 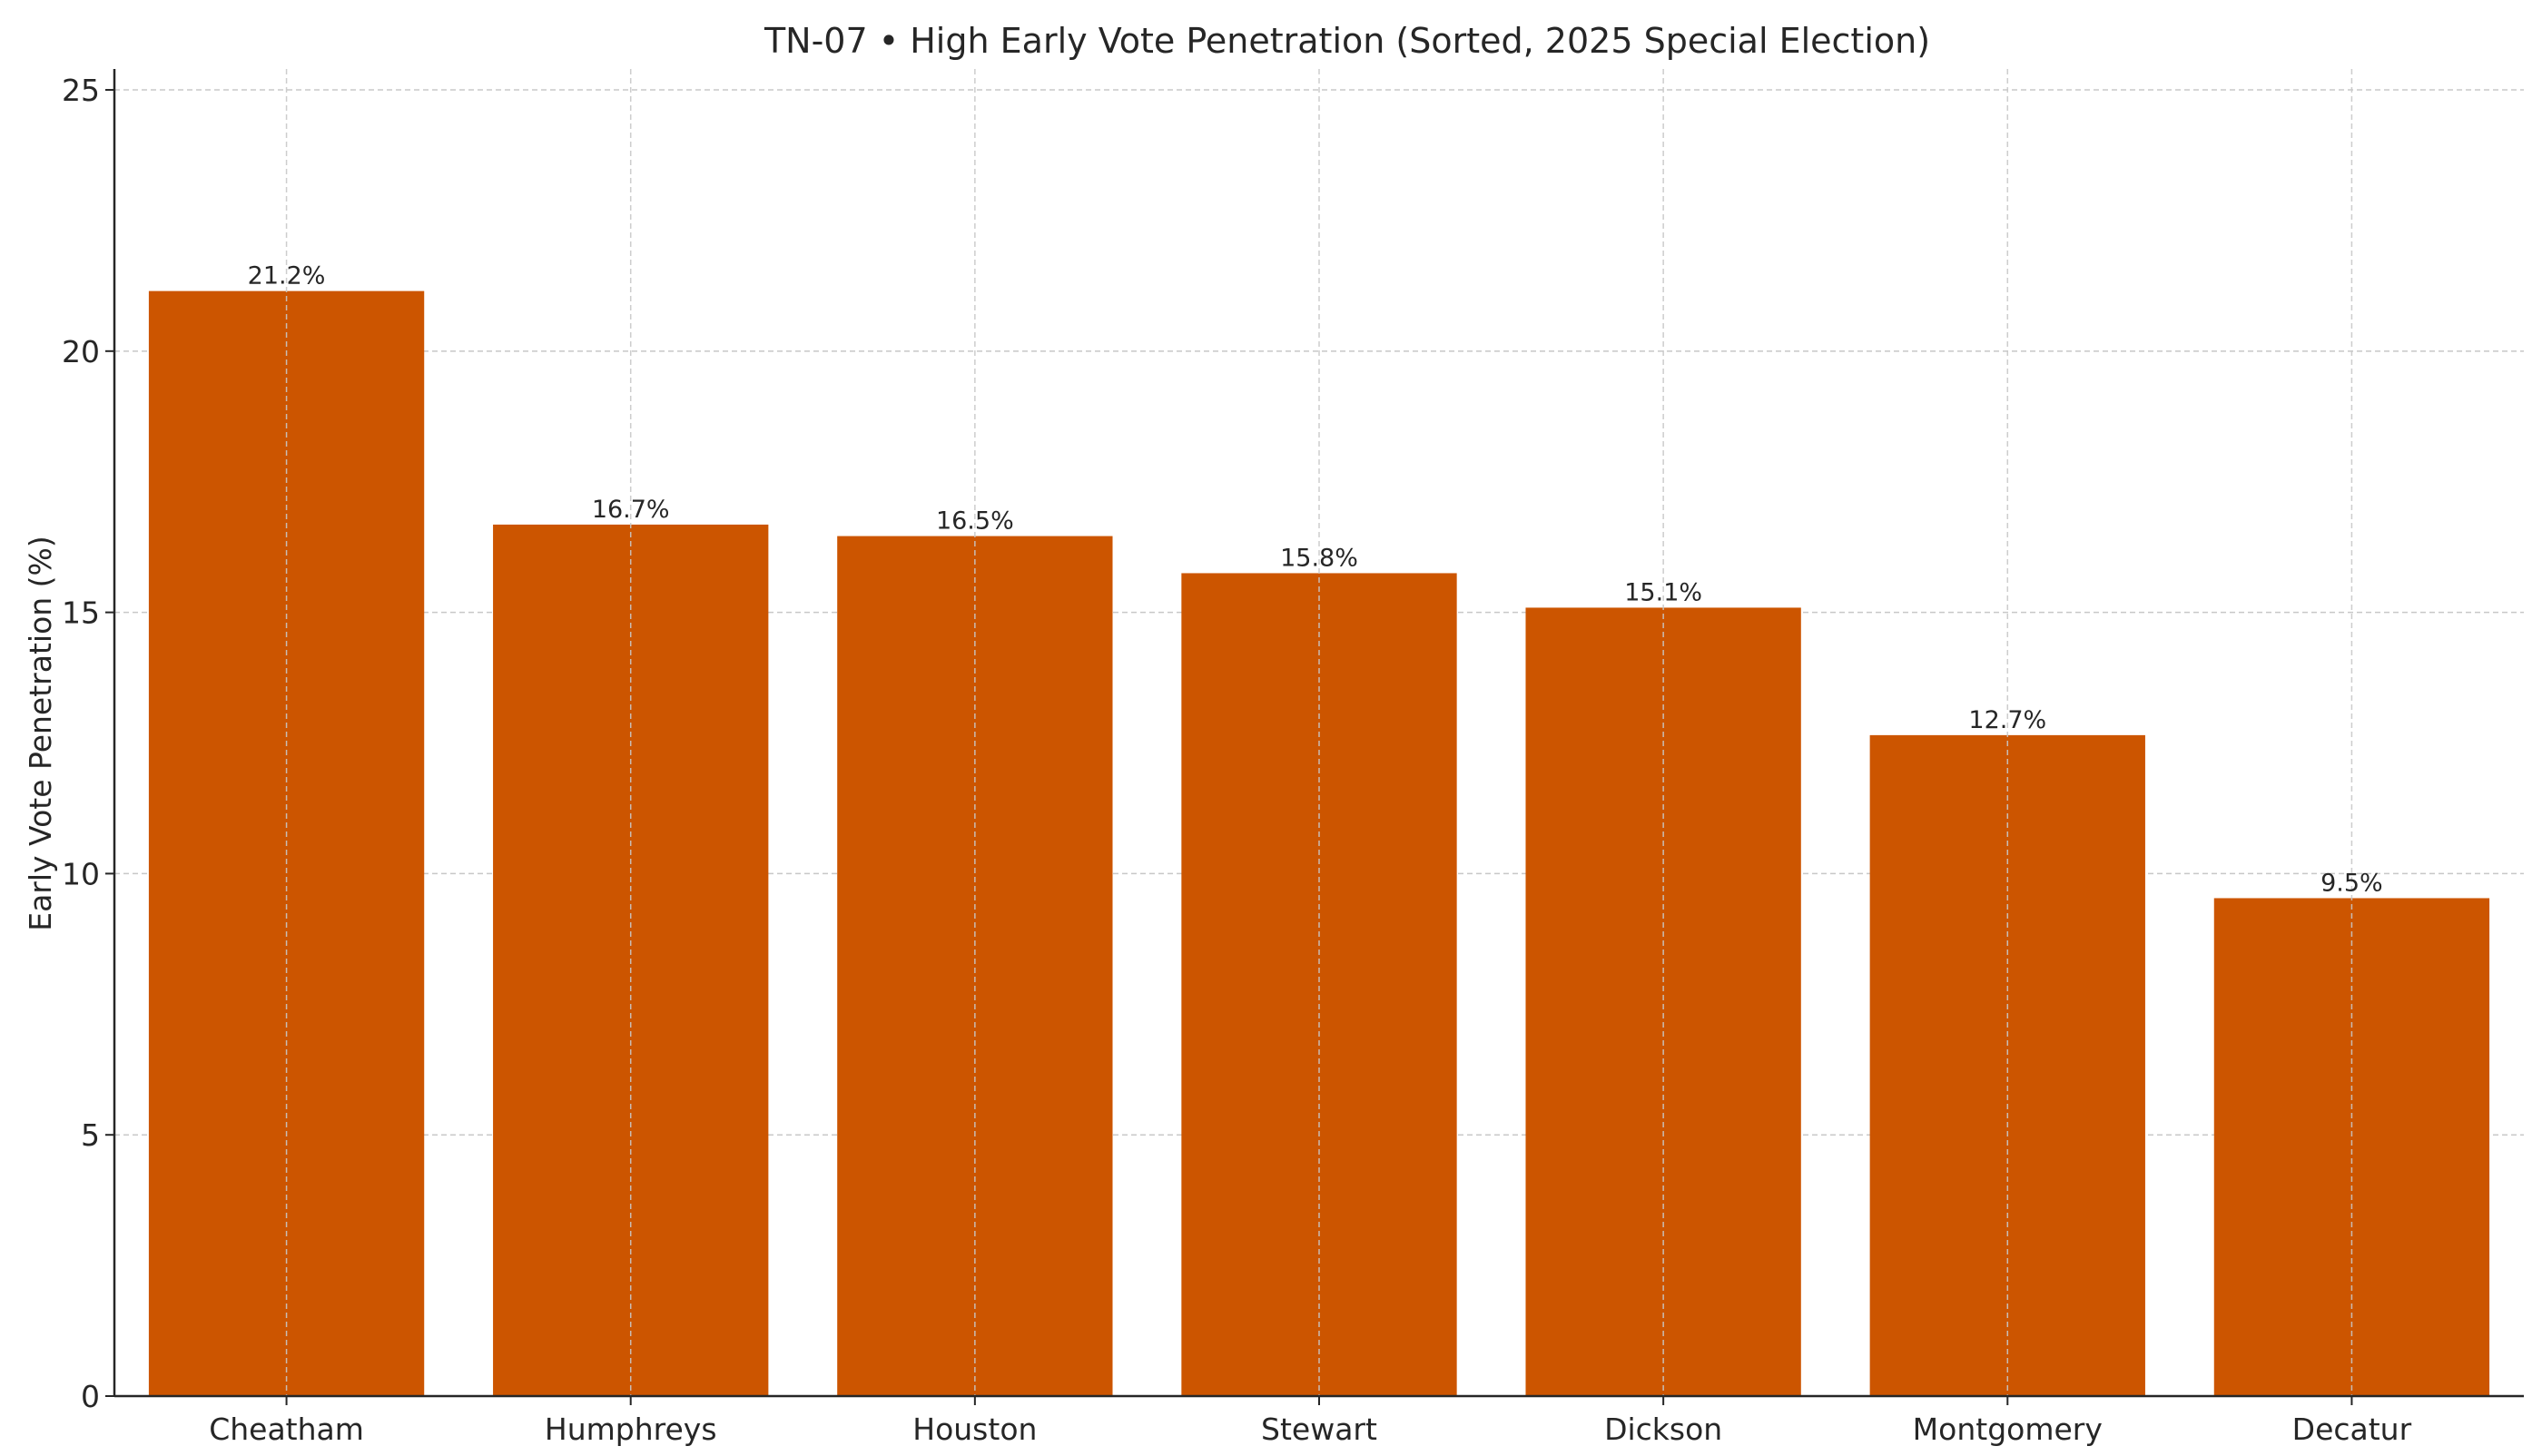 What do you see at coordinates (2352, 1429) in the screenshot?
I see `x-tick-label: Decatur` at bounding box center [2352, 1429].